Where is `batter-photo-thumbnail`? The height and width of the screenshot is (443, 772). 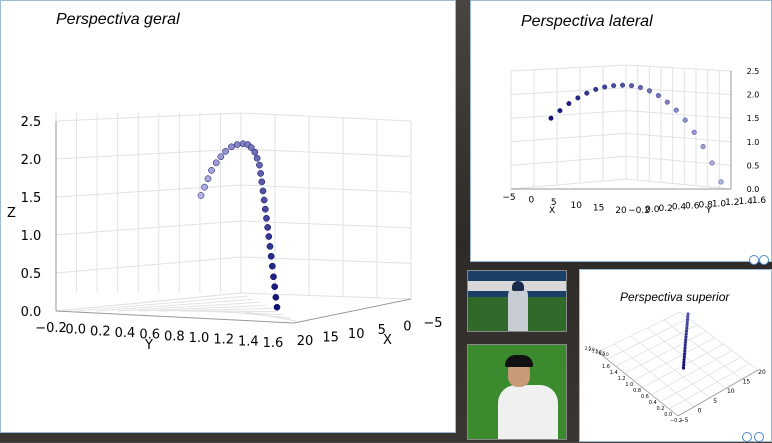
batter-photo-thumbnail is located at coordinates (517, 301).